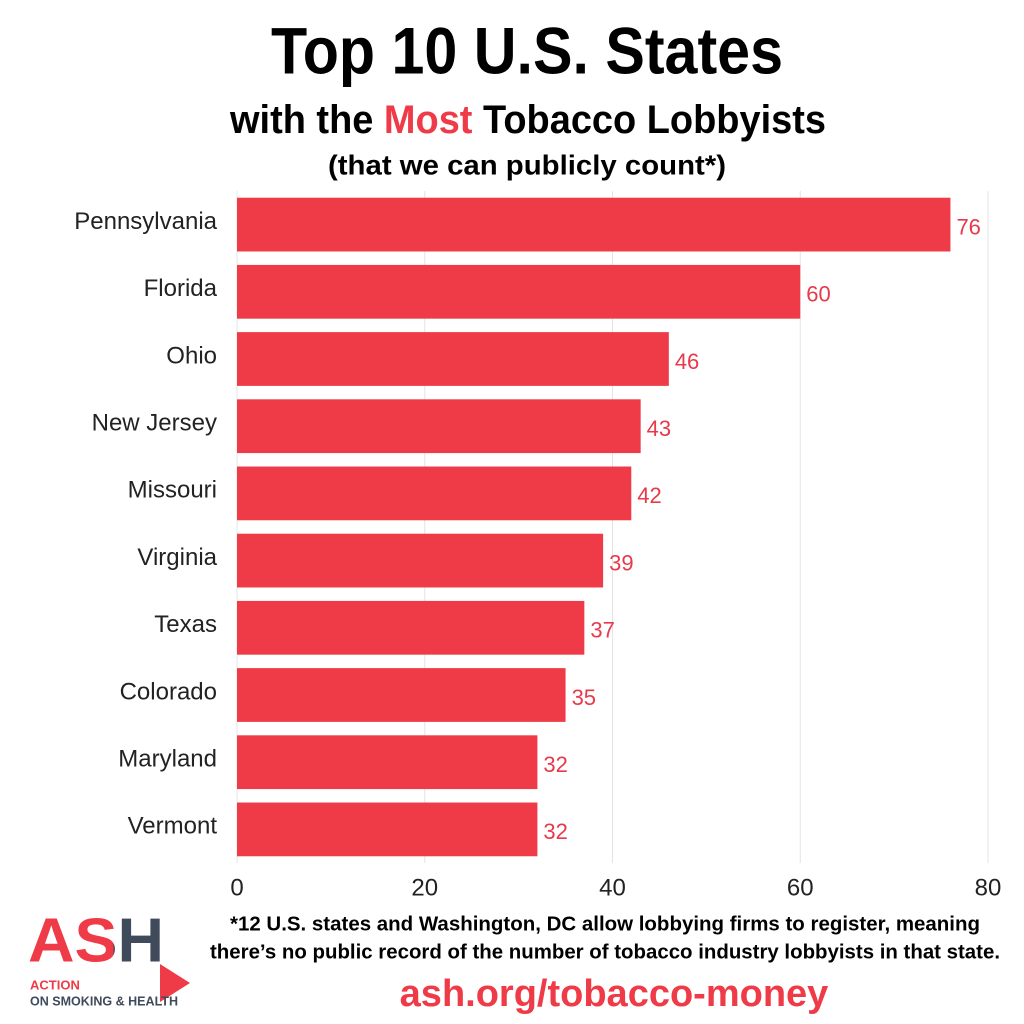 Image resolution: width=1024 pixels, height=1024 pixels. I want to click on y-tick-label: Missouri, so click(172, 490).